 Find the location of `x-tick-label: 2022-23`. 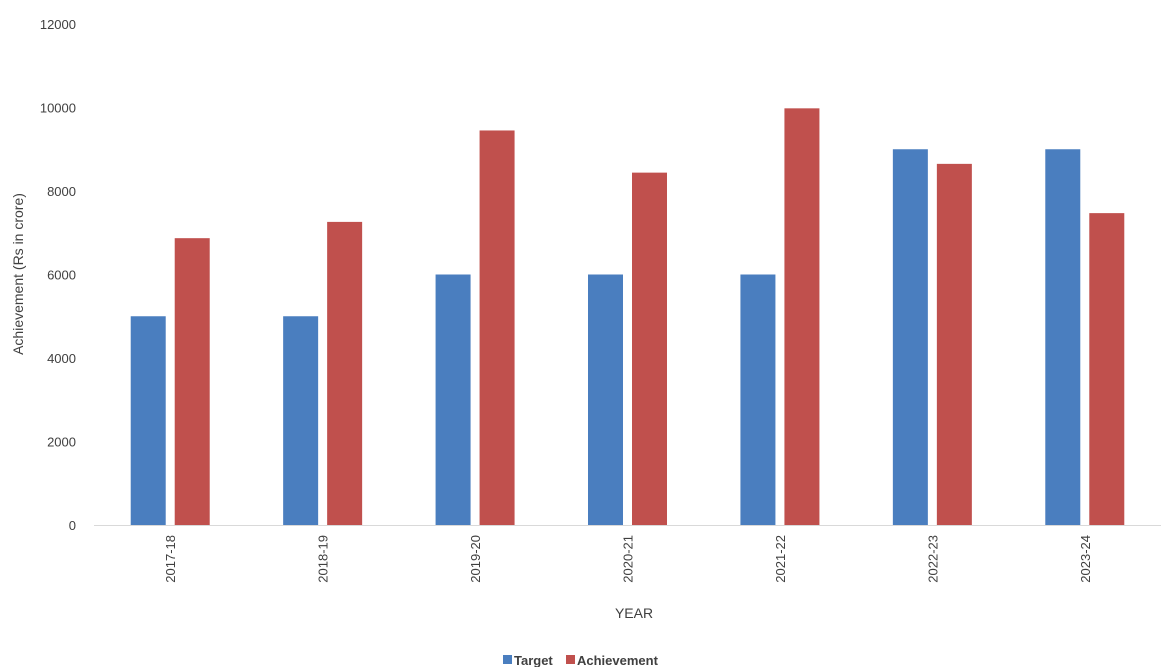

x-tick-label: 2022-23 is located at coordinates (932, 559).